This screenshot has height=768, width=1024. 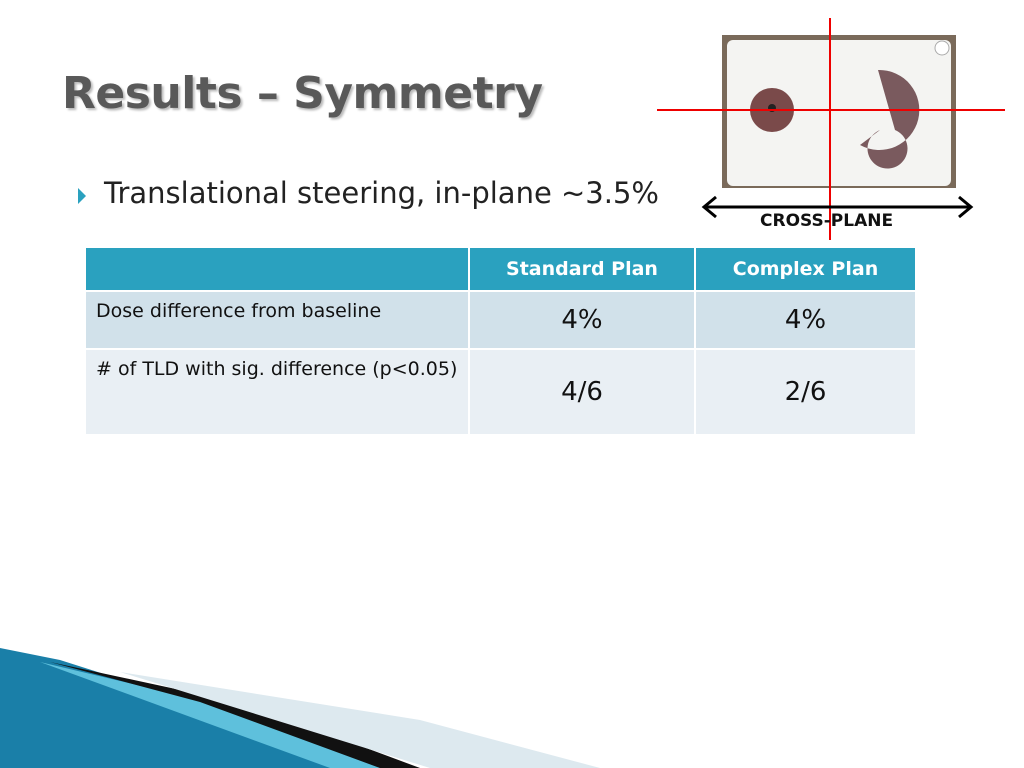 What do you see at coordinates (805, 392) in the screenshot?
I see `cell: 2/6` at bounding box center [805, 392].